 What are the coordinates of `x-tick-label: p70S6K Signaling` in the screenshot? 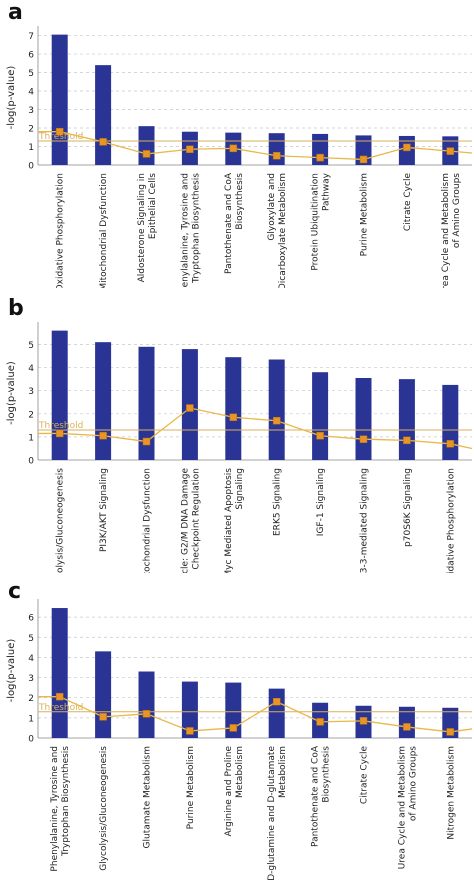 It's located at (408, 507).